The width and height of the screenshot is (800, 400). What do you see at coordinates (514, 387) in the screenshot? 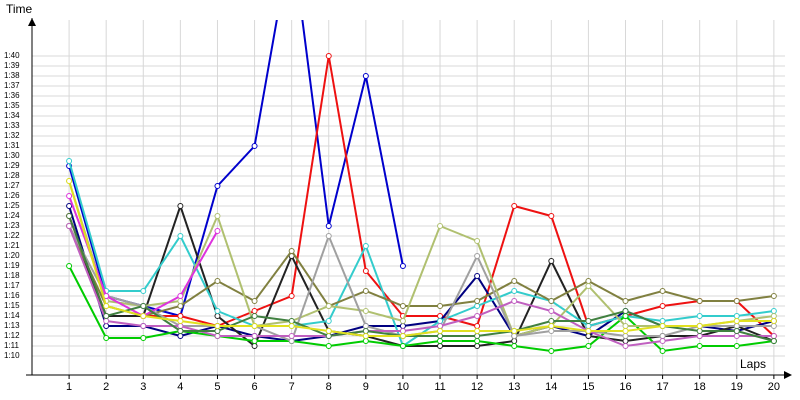
I see `x-tick-label: 13` at bounding box center [514, 387].